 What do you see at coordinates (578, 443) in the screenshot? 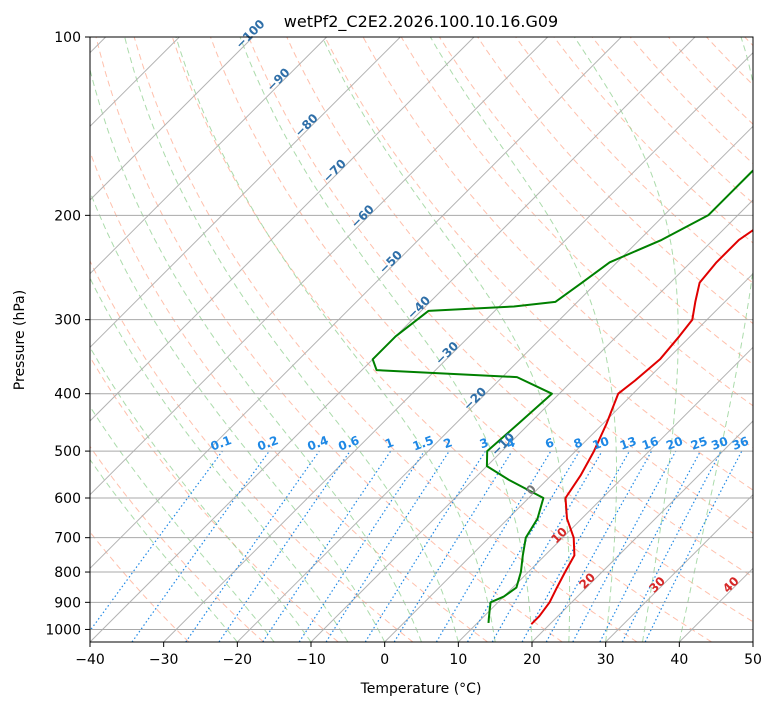
I see `mixing-ratio-label: 8` at bounding box center [578, 443].